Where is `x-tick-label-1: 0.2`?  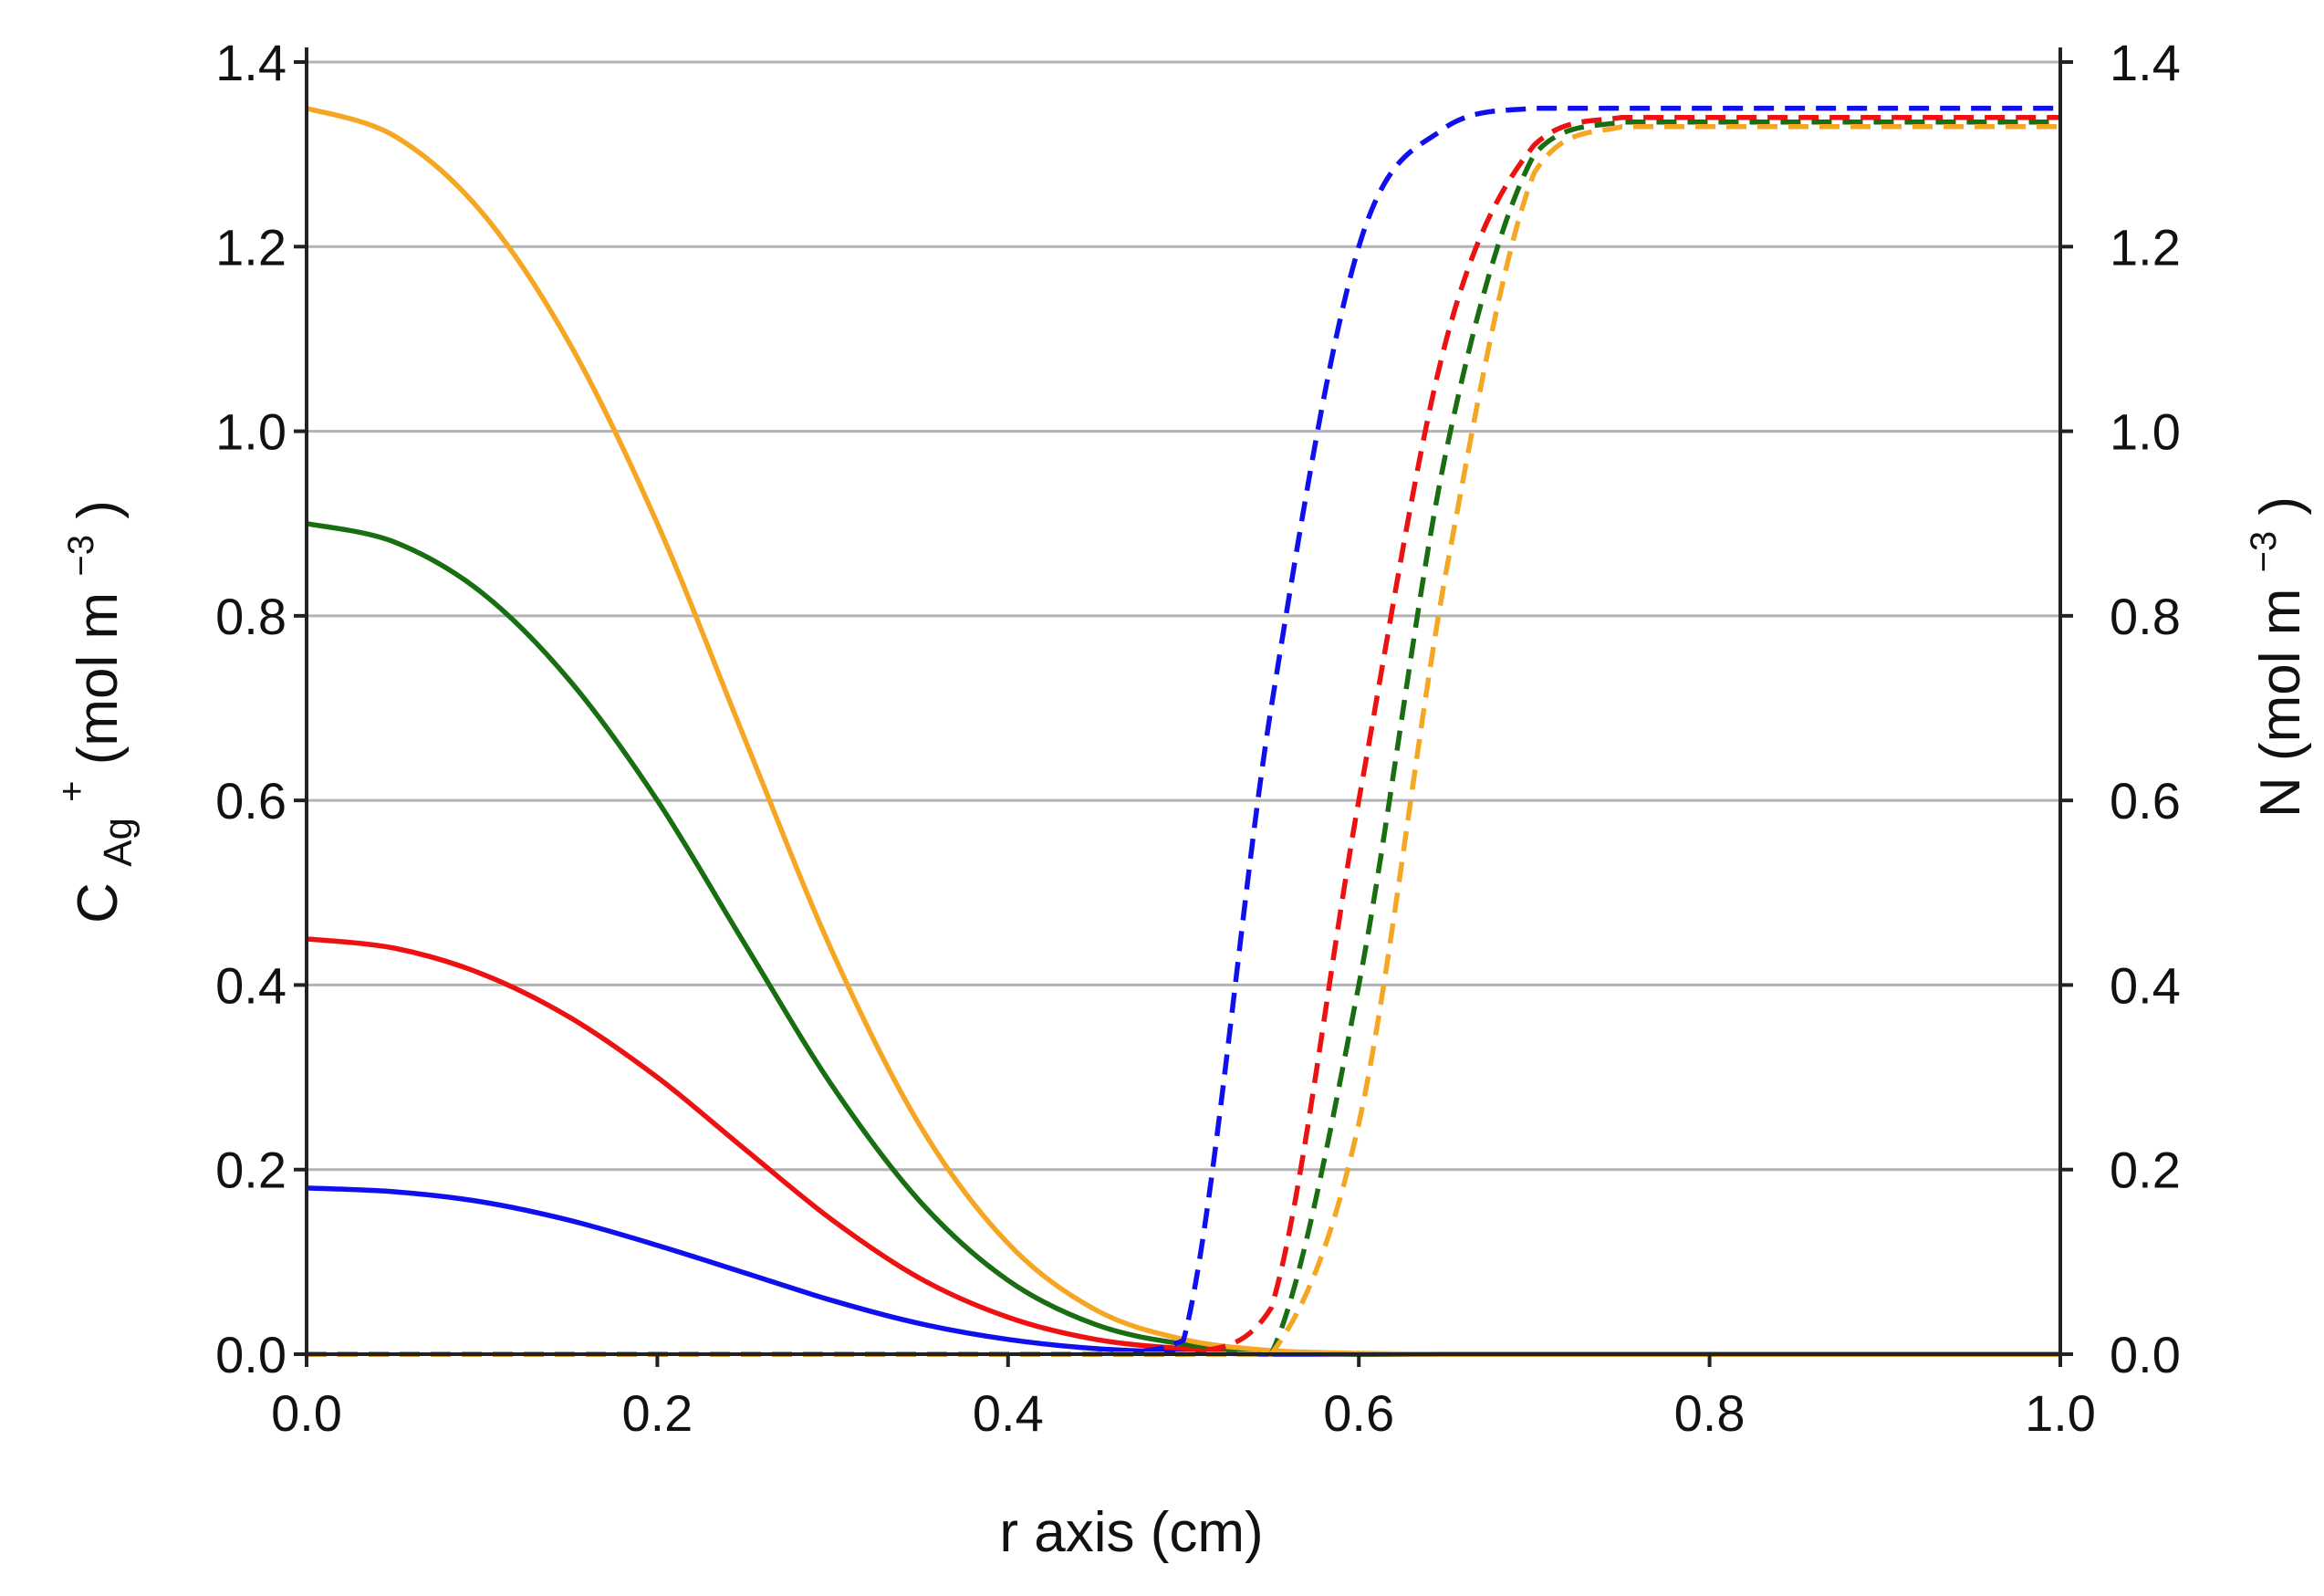 x-tick-label-1: 0.2 is located at coordinates (657, 1413).